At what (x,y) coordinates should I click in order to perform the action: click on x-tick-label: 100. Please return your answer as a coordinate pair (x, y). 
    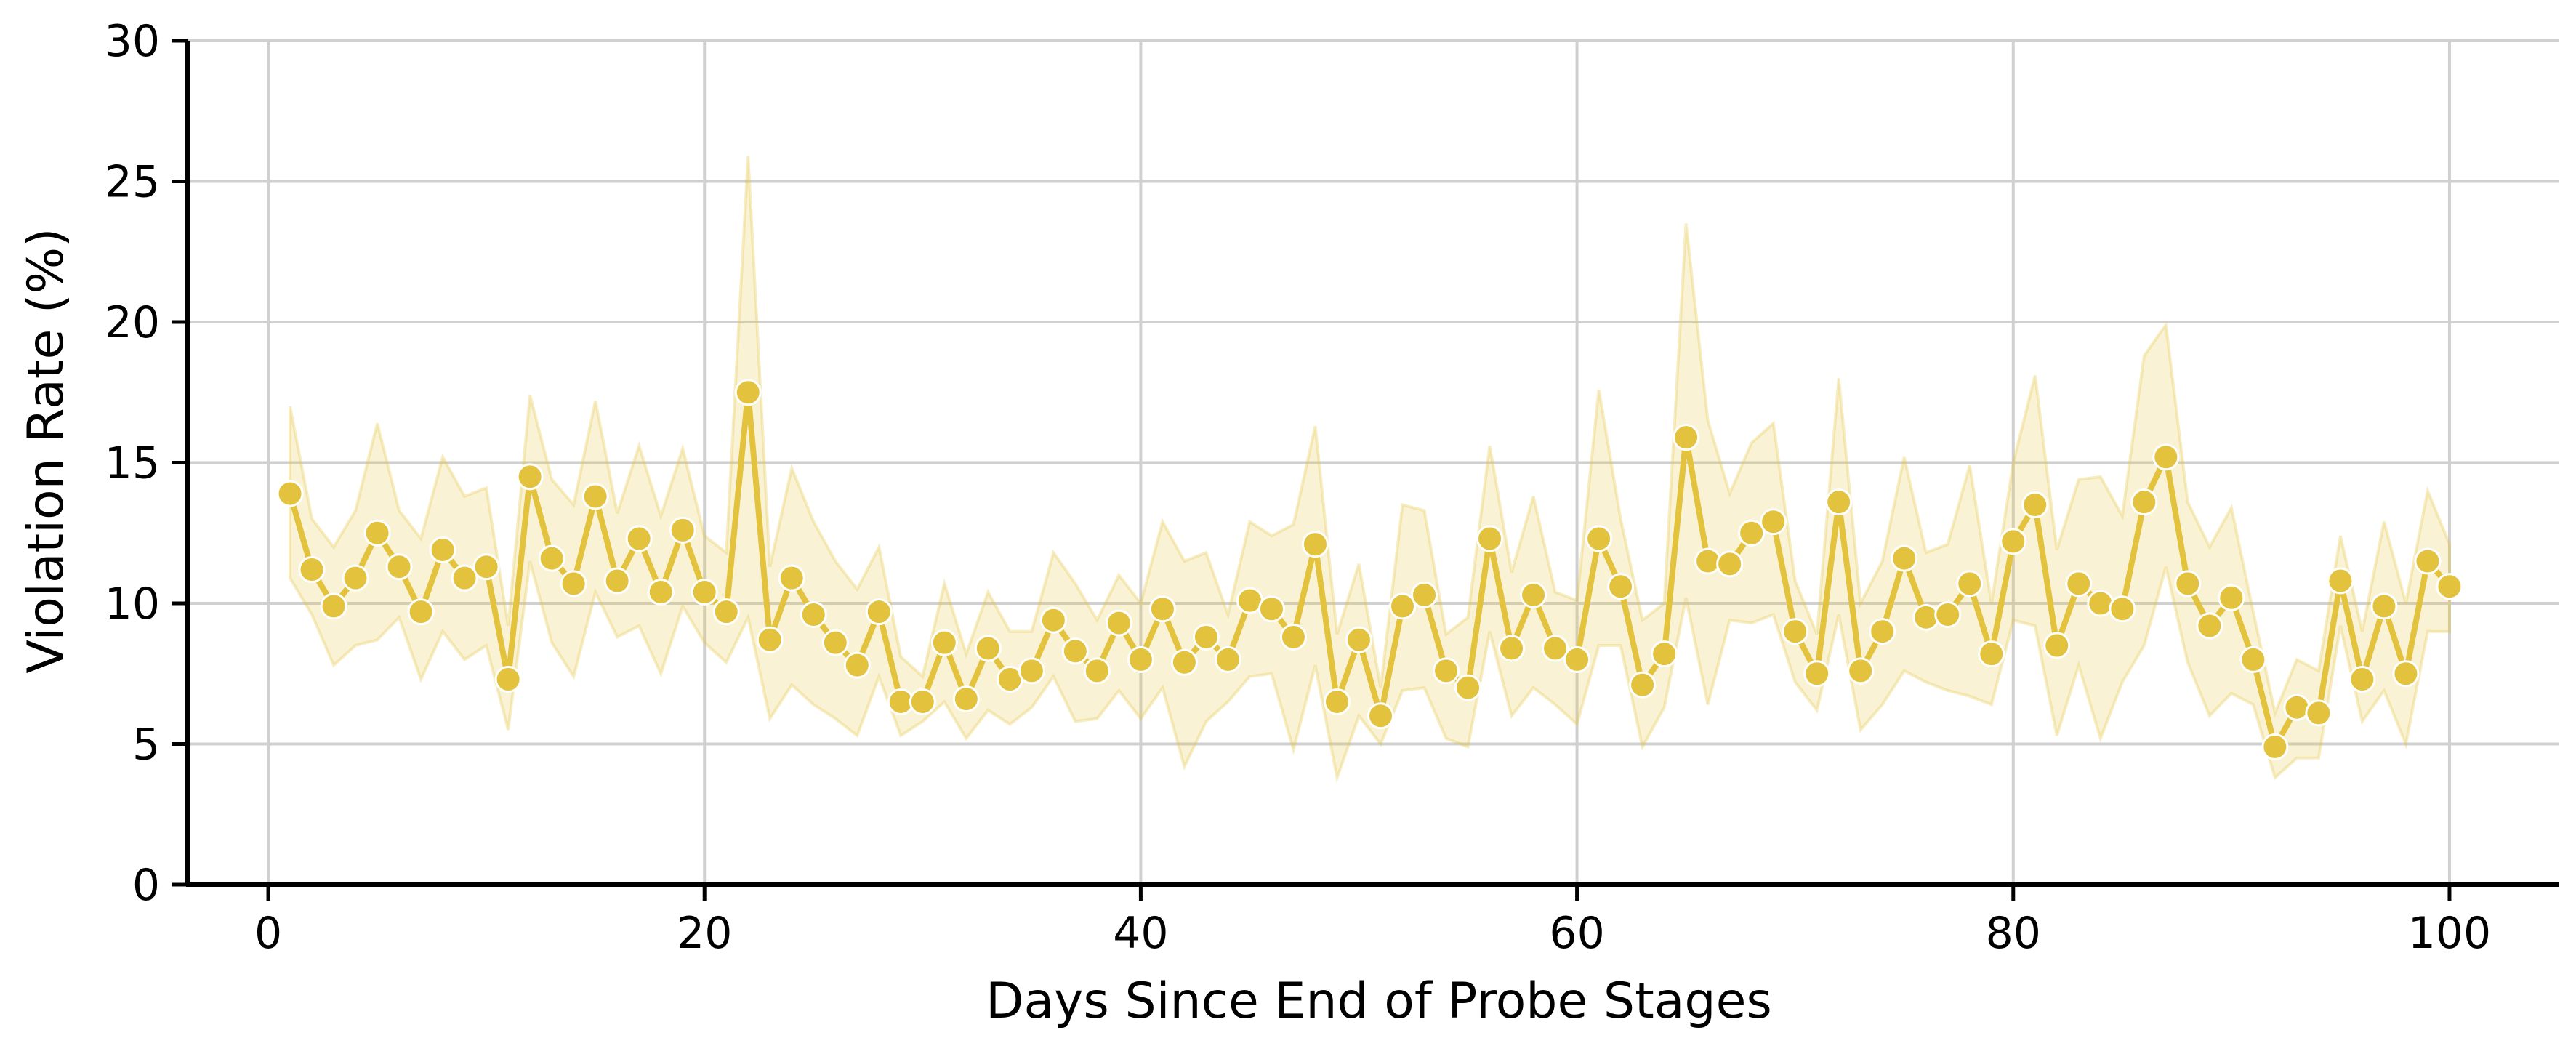
    Looking at the image, I should click on (2450, 933).